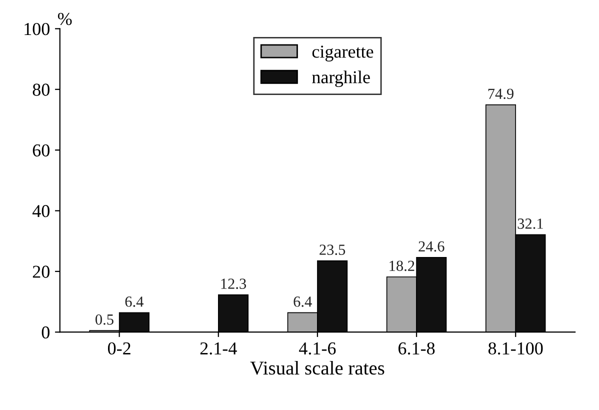 The height and width of the screenshot is (410, 599). Describe the element at coordinates (37, 29) in the screenshot. I see `y-tick-label: 100` at that location.